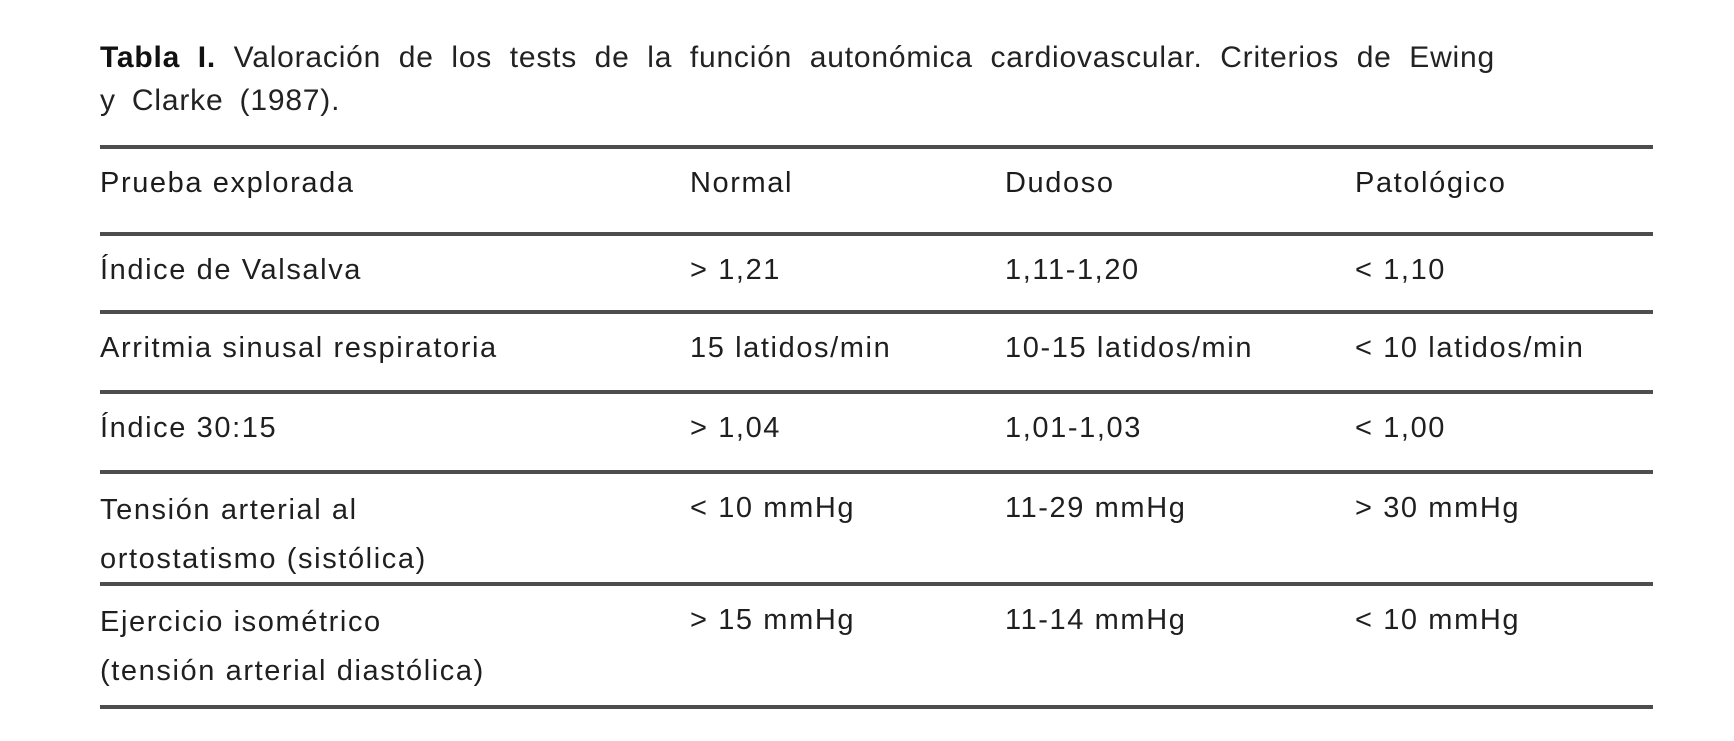 Image resolution: width=1734 pixels, height=741 pixels. Describe the element at coordinates (773, 620) in the screenshot. I see `value-normal: > 15 mmHg` at that location.